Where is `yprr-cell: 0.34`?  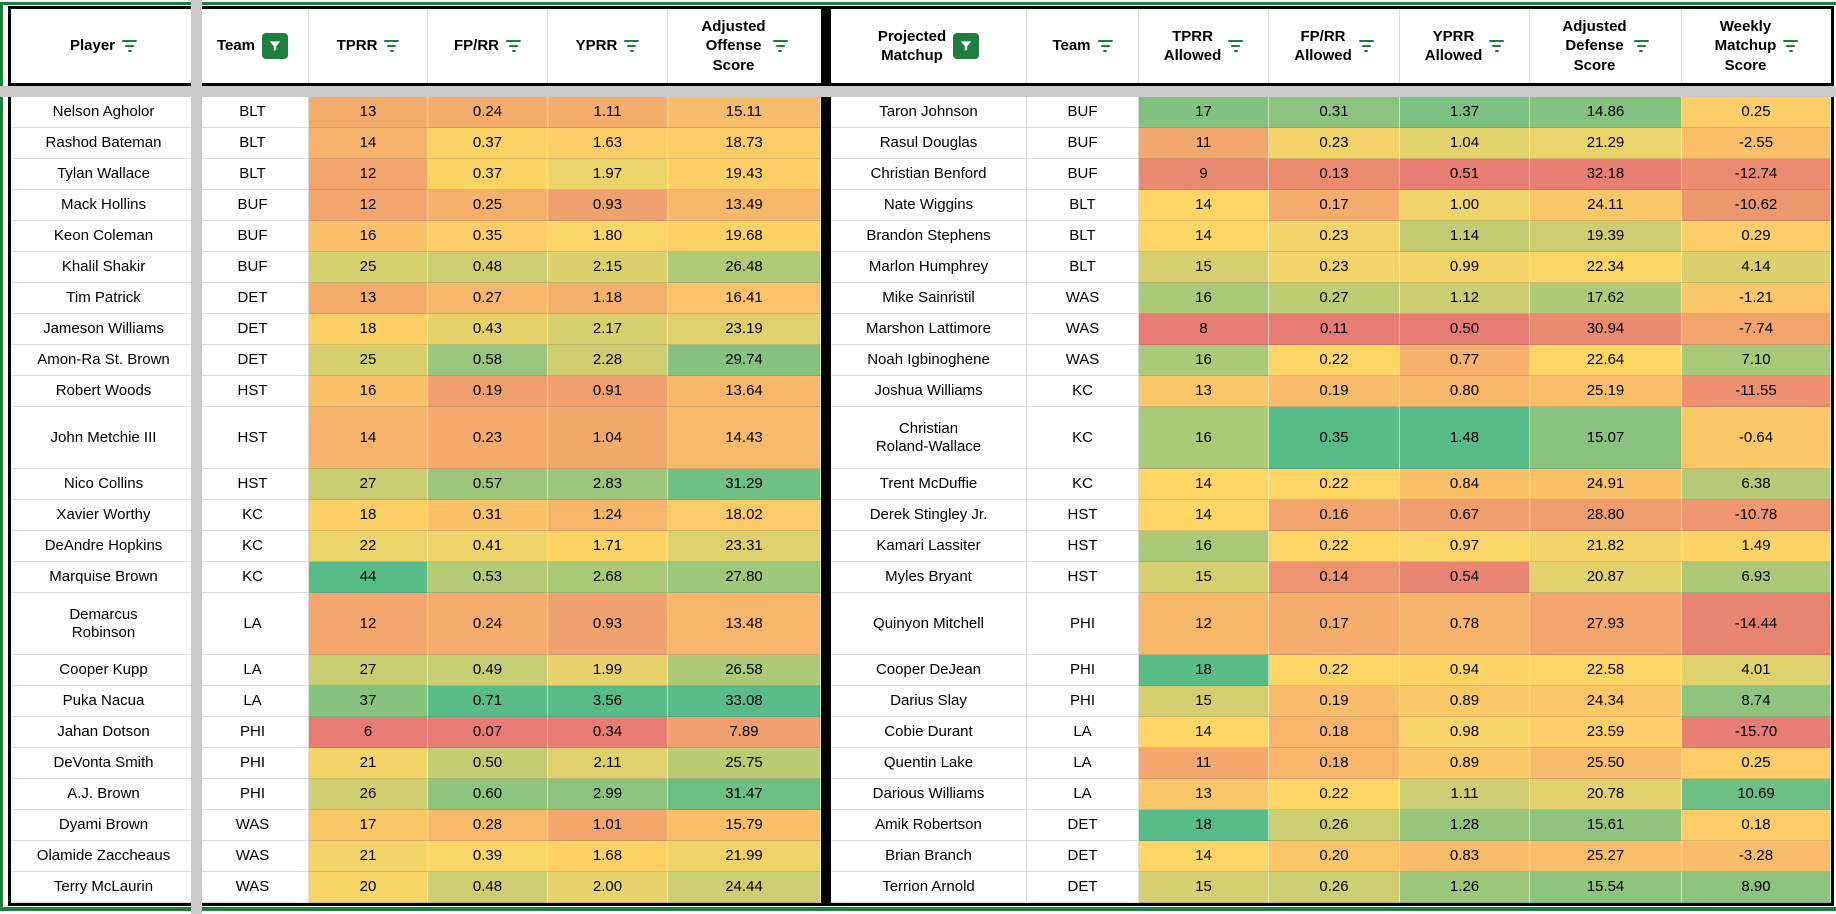
yprr-cell: 0.34 is located at coordinates (608, 732).